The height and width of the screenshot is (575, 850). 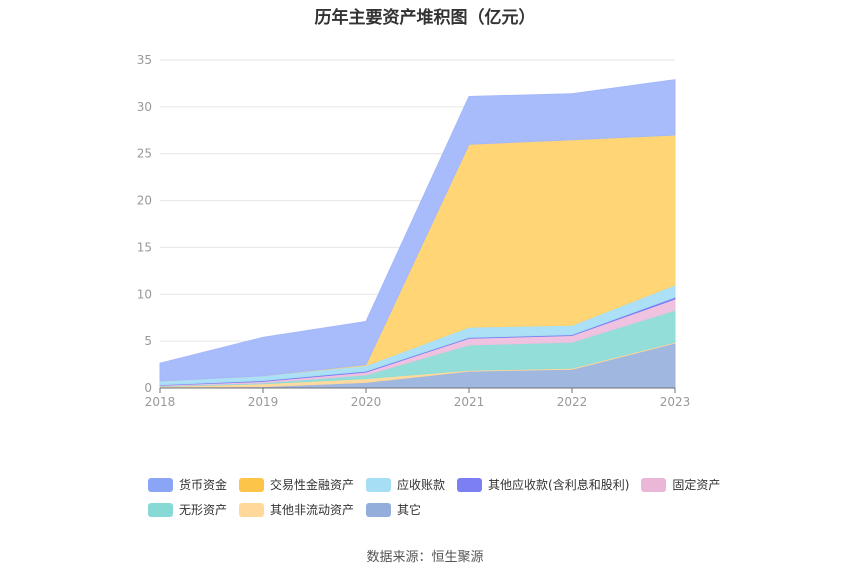 What do you see at coordinates (425, 18) in the screenshot?
I see `chart-title: 历年主要资产堆积图（亿元）` at bounding box center [425, 18].